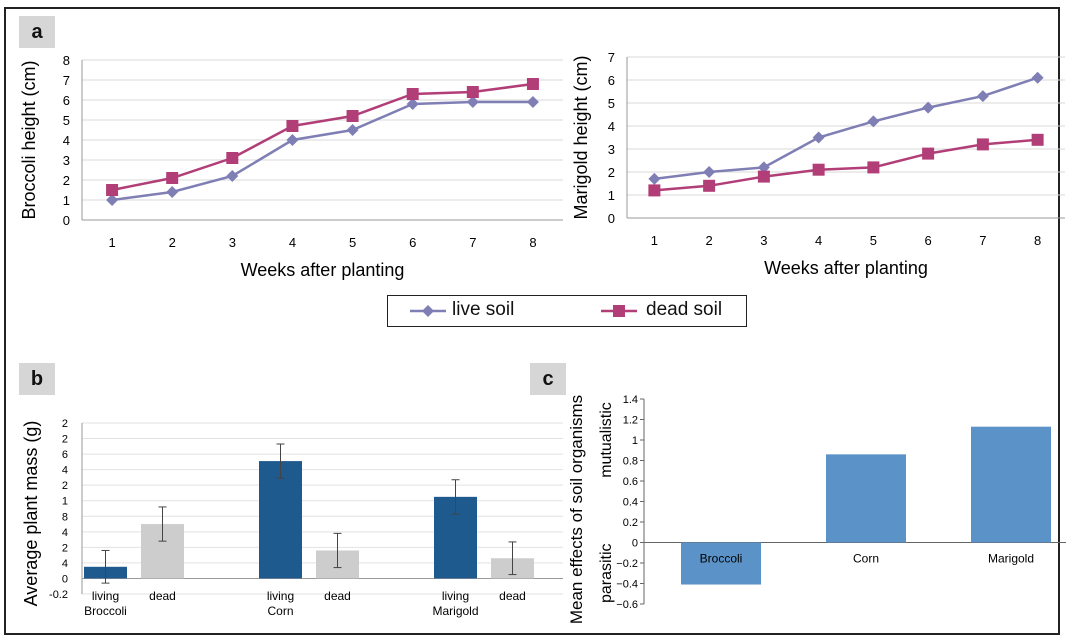  What do you see at coordinates (630, 482) in the screenshot?
I see `c-ytick-label: 0.6` at bounding box center [630, 482].